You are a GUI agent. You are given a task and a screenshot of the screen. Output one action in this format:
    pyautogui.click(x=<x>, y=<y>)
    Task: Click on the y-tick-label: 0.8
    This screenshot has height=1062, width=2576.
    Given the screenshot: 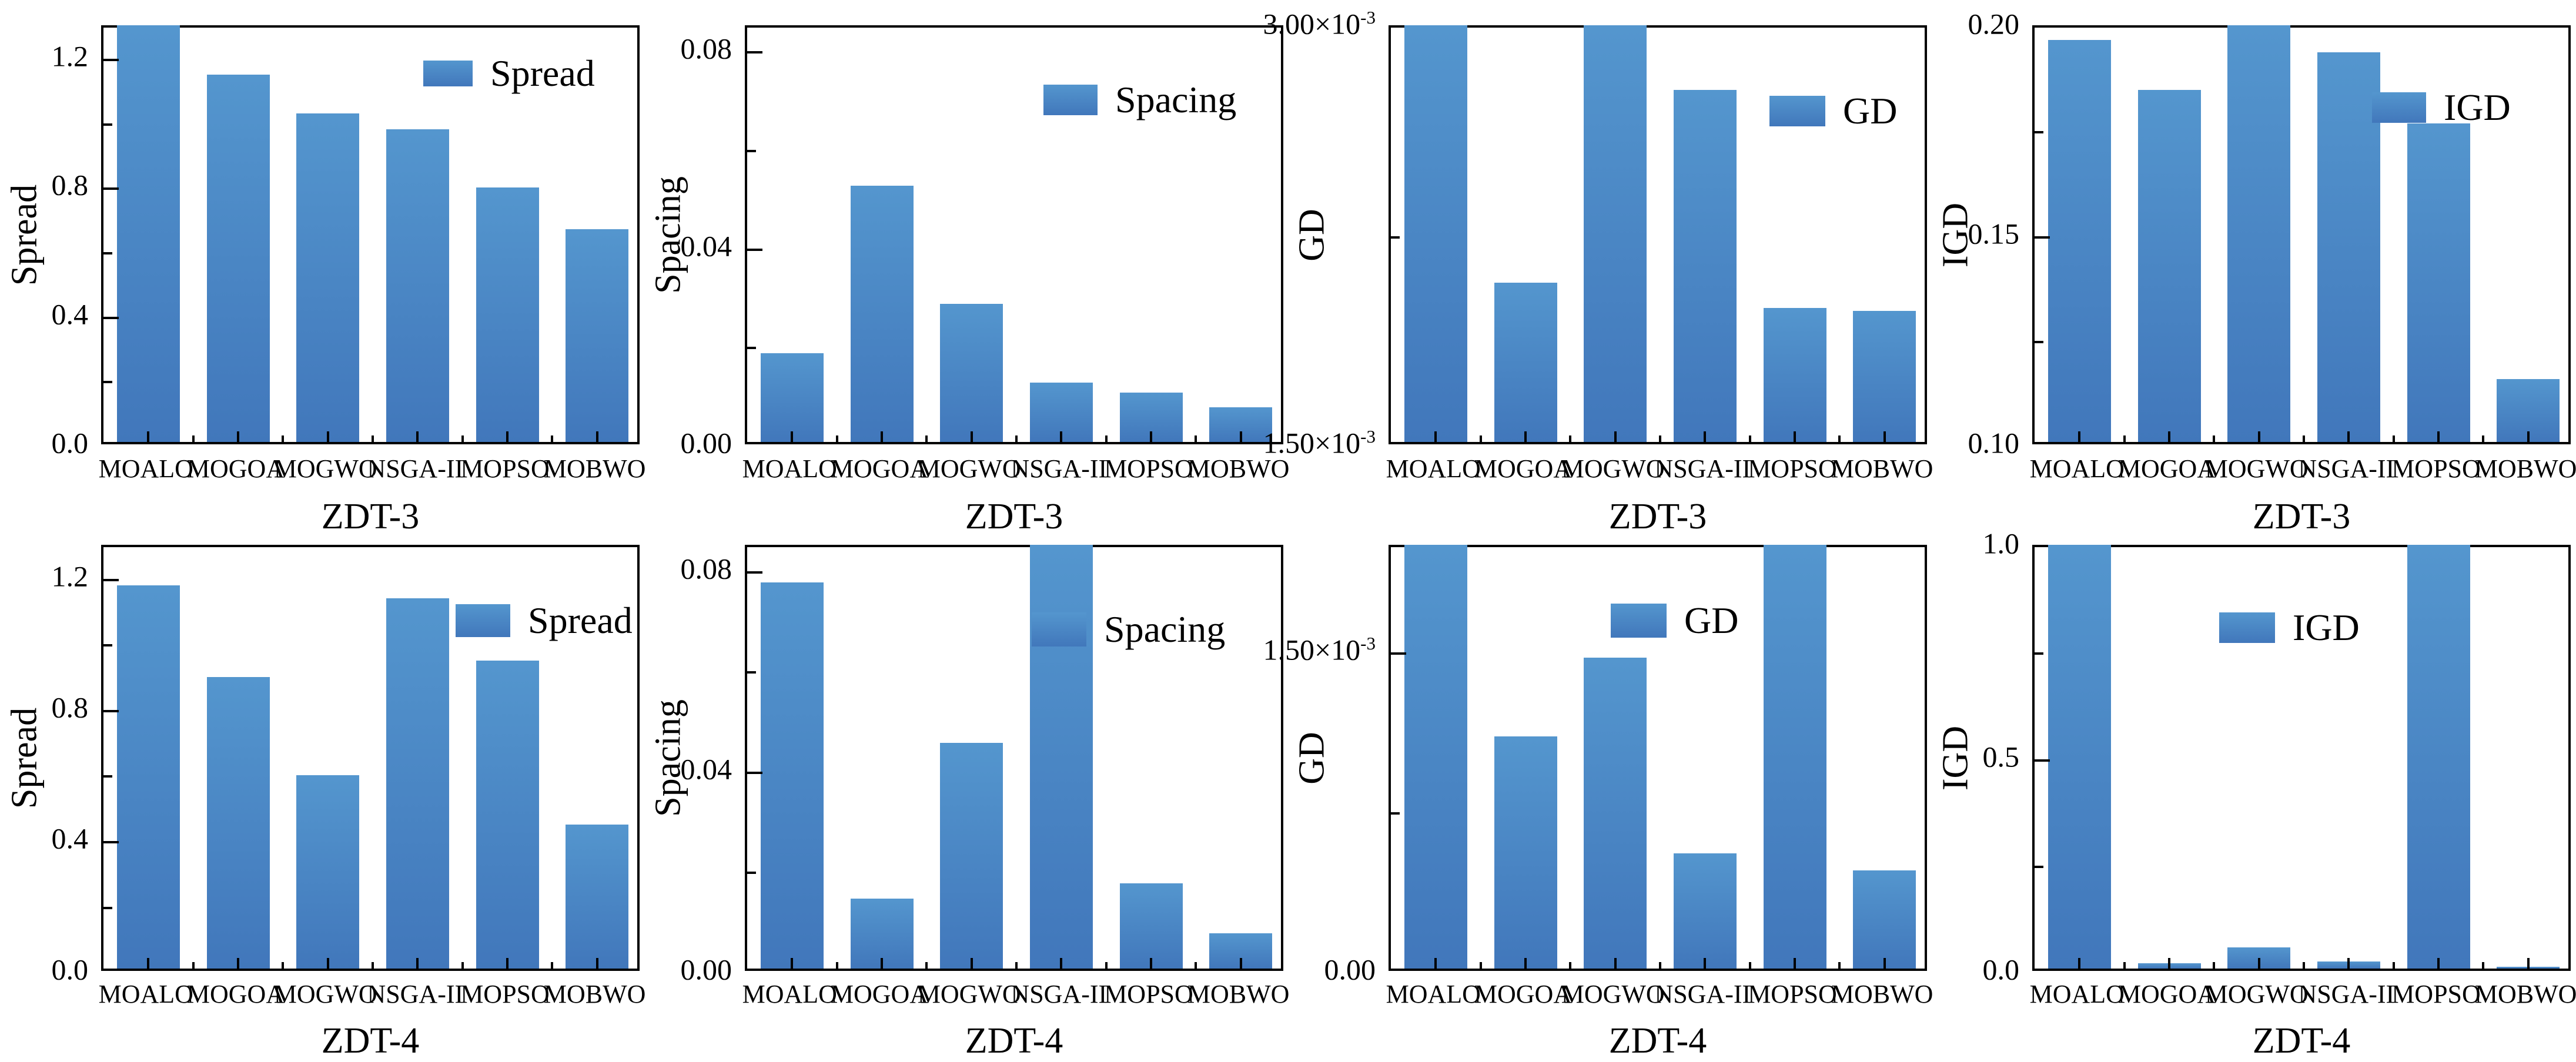 What is the action you would take?
    pyautogui.click(x=70, y=185)
    